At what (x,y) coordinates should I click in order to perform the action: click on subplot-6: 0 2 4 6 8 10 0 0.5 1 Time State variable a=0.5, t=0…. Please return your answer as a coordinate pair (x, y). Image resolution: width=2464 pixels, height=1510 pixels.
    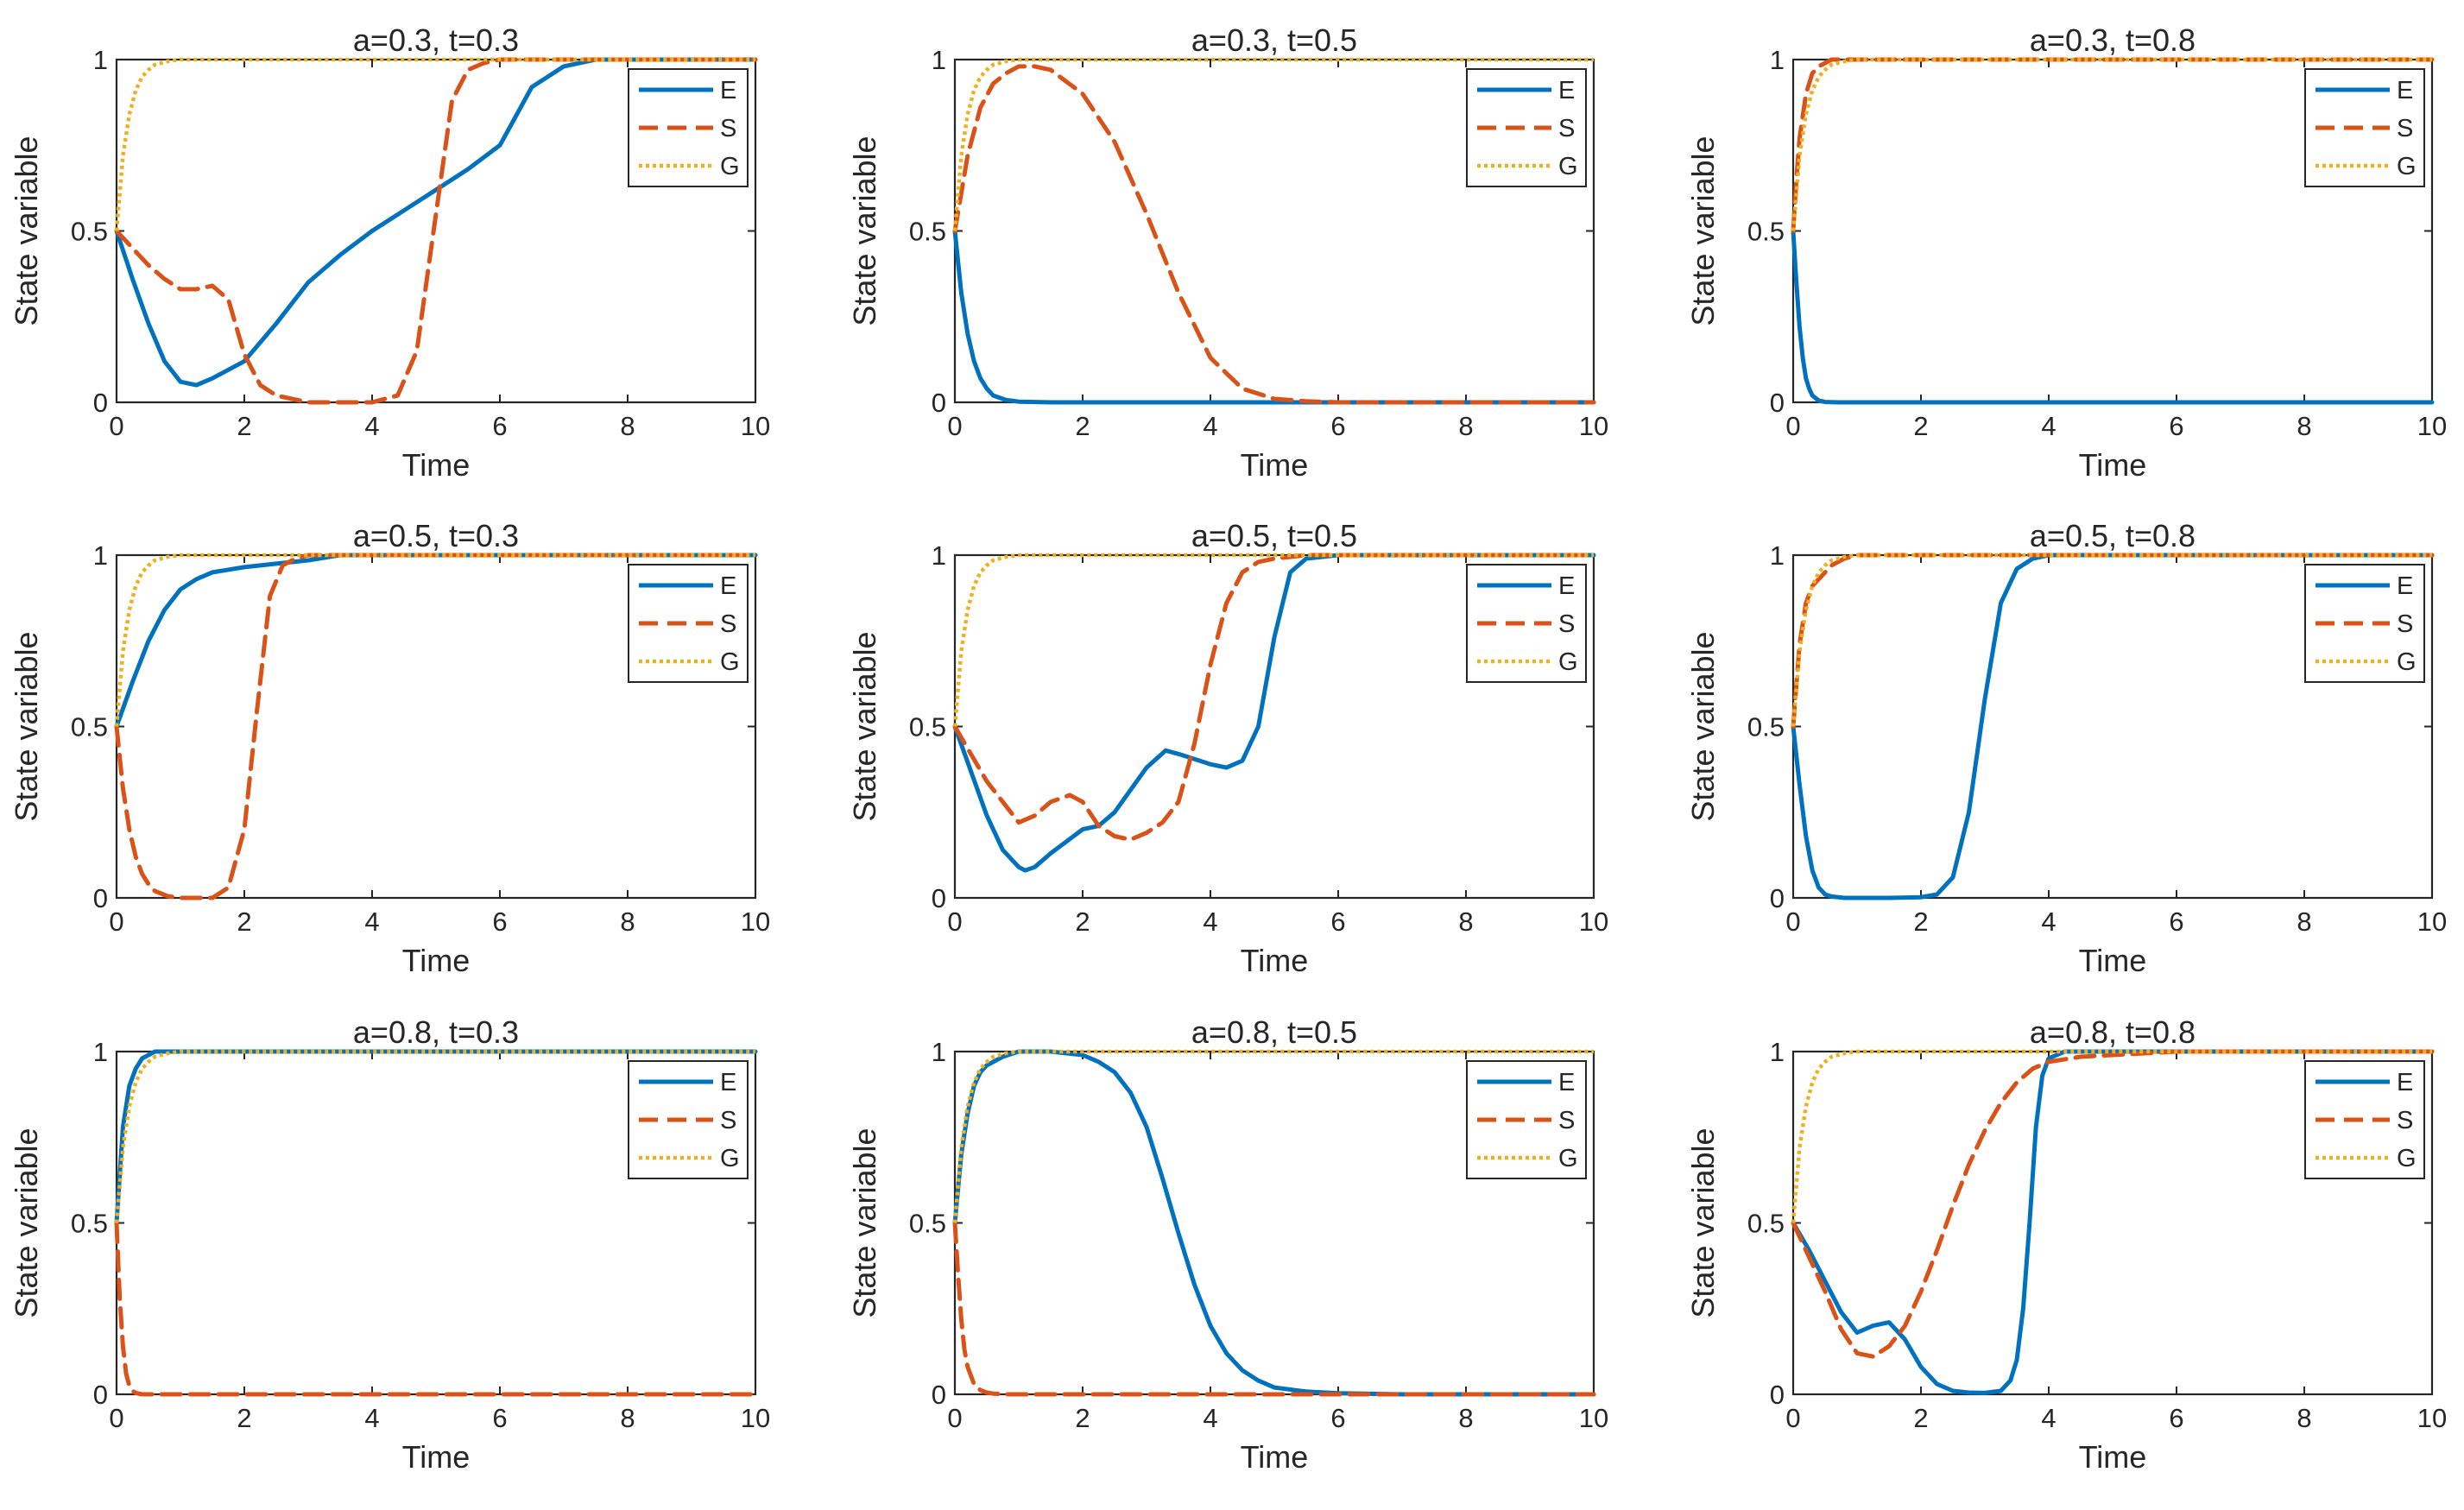
    Looking at the image, I should click on (2066, 748).